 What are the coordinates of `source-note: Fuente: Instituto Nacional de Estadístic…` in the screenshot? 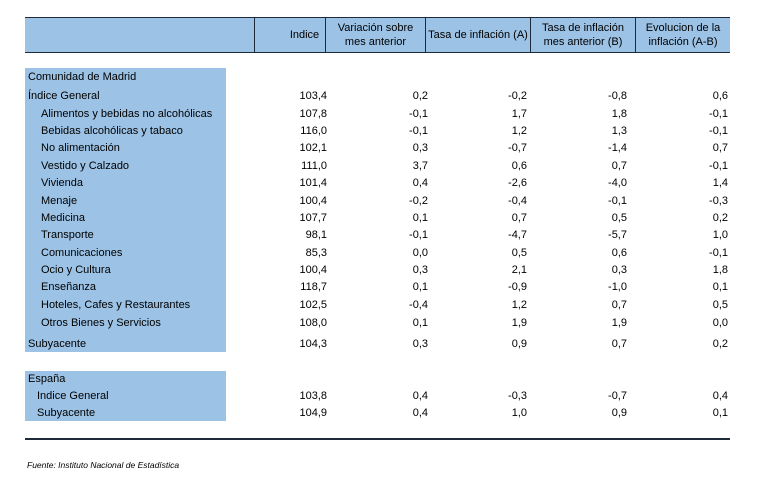 It's located at (103, 465).